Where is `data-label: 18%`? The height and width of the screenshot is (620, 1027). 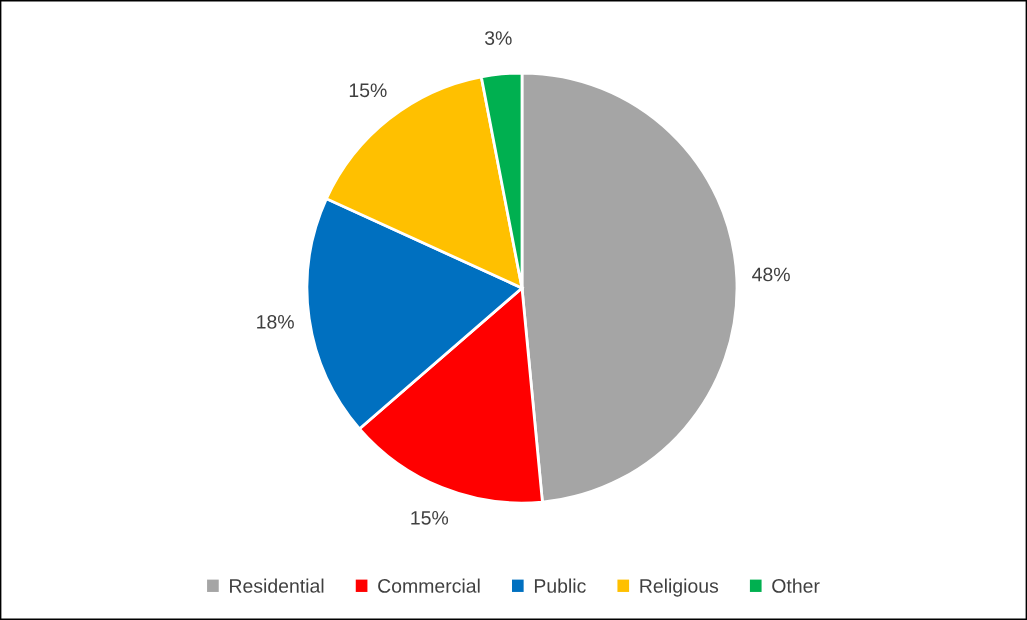 data-label: 18% is located at coordinates (275, 321).